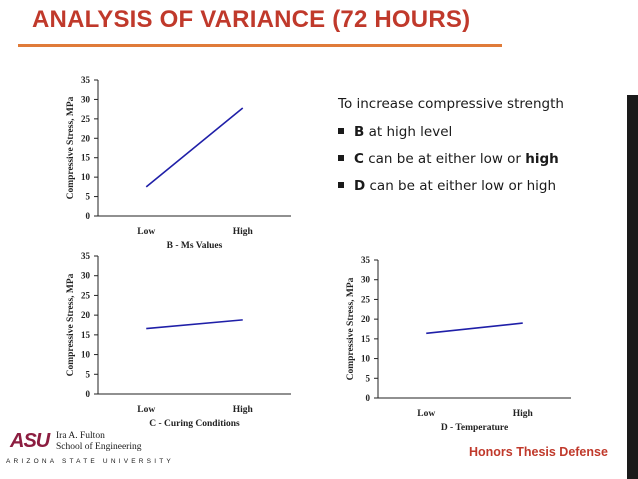 The width and height of the screenshot is (638, 479). What do you see at coordinates (195, 246) in the screenshot?
I see `x-axis-label: B - Ms Values` at bounding box center [195, 246].